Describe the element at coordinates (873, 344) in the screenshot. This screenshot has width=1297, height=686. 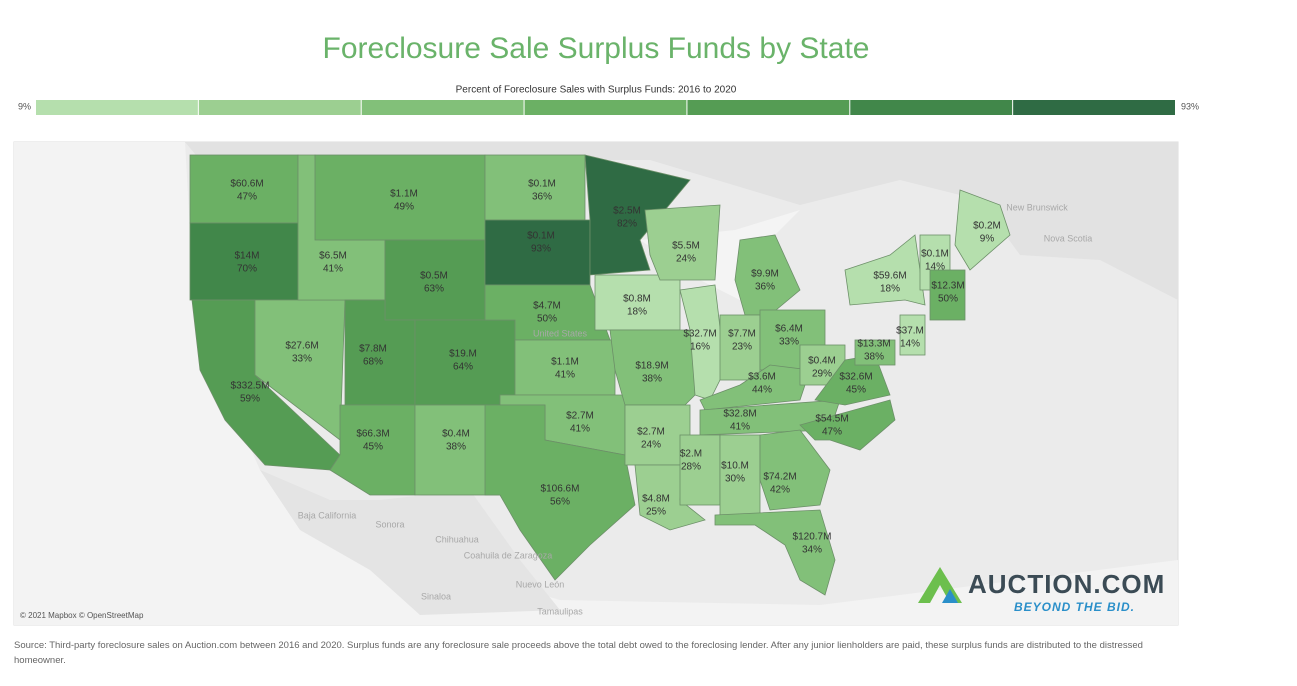
I see `state-amount: $13.3M` at that location.